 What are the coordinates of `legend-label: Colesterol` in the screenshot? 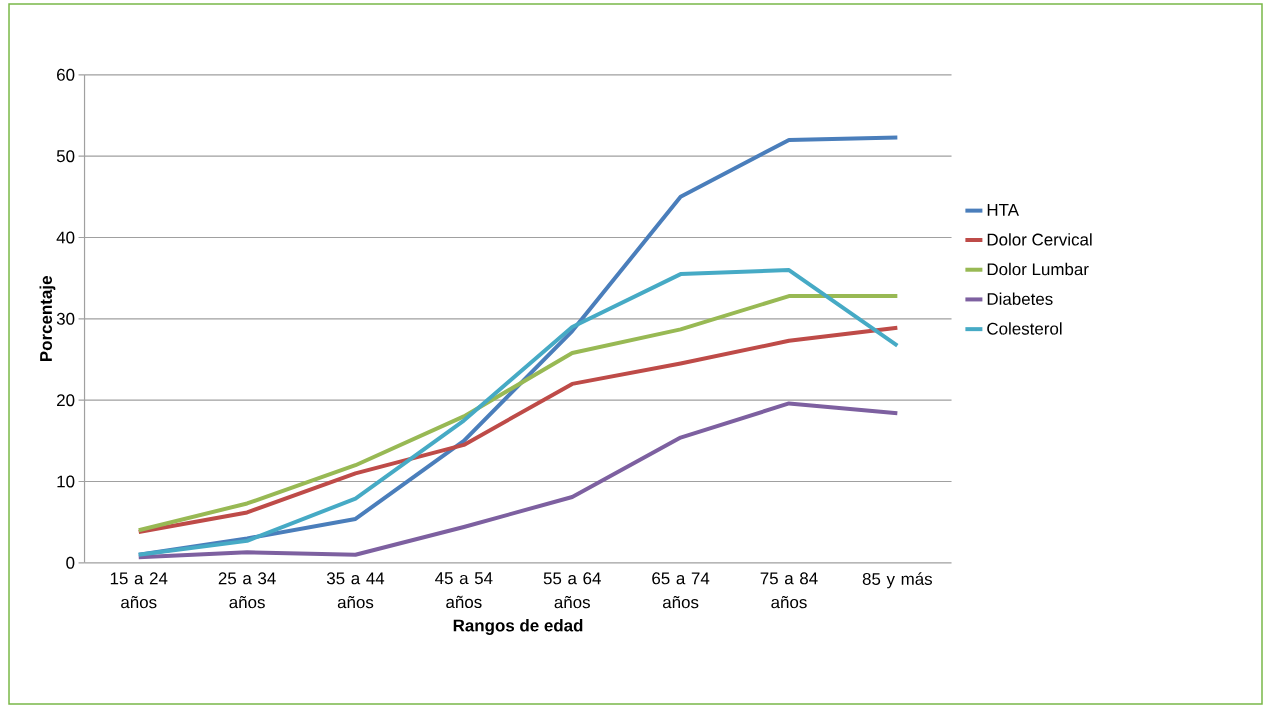 It's located at (1024, 328).